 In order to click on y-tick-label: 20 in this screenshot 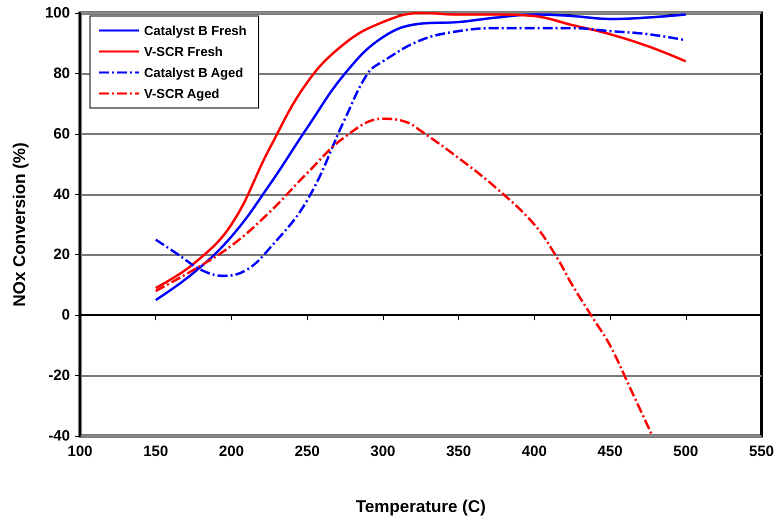, I will do `click(61, 255)`.